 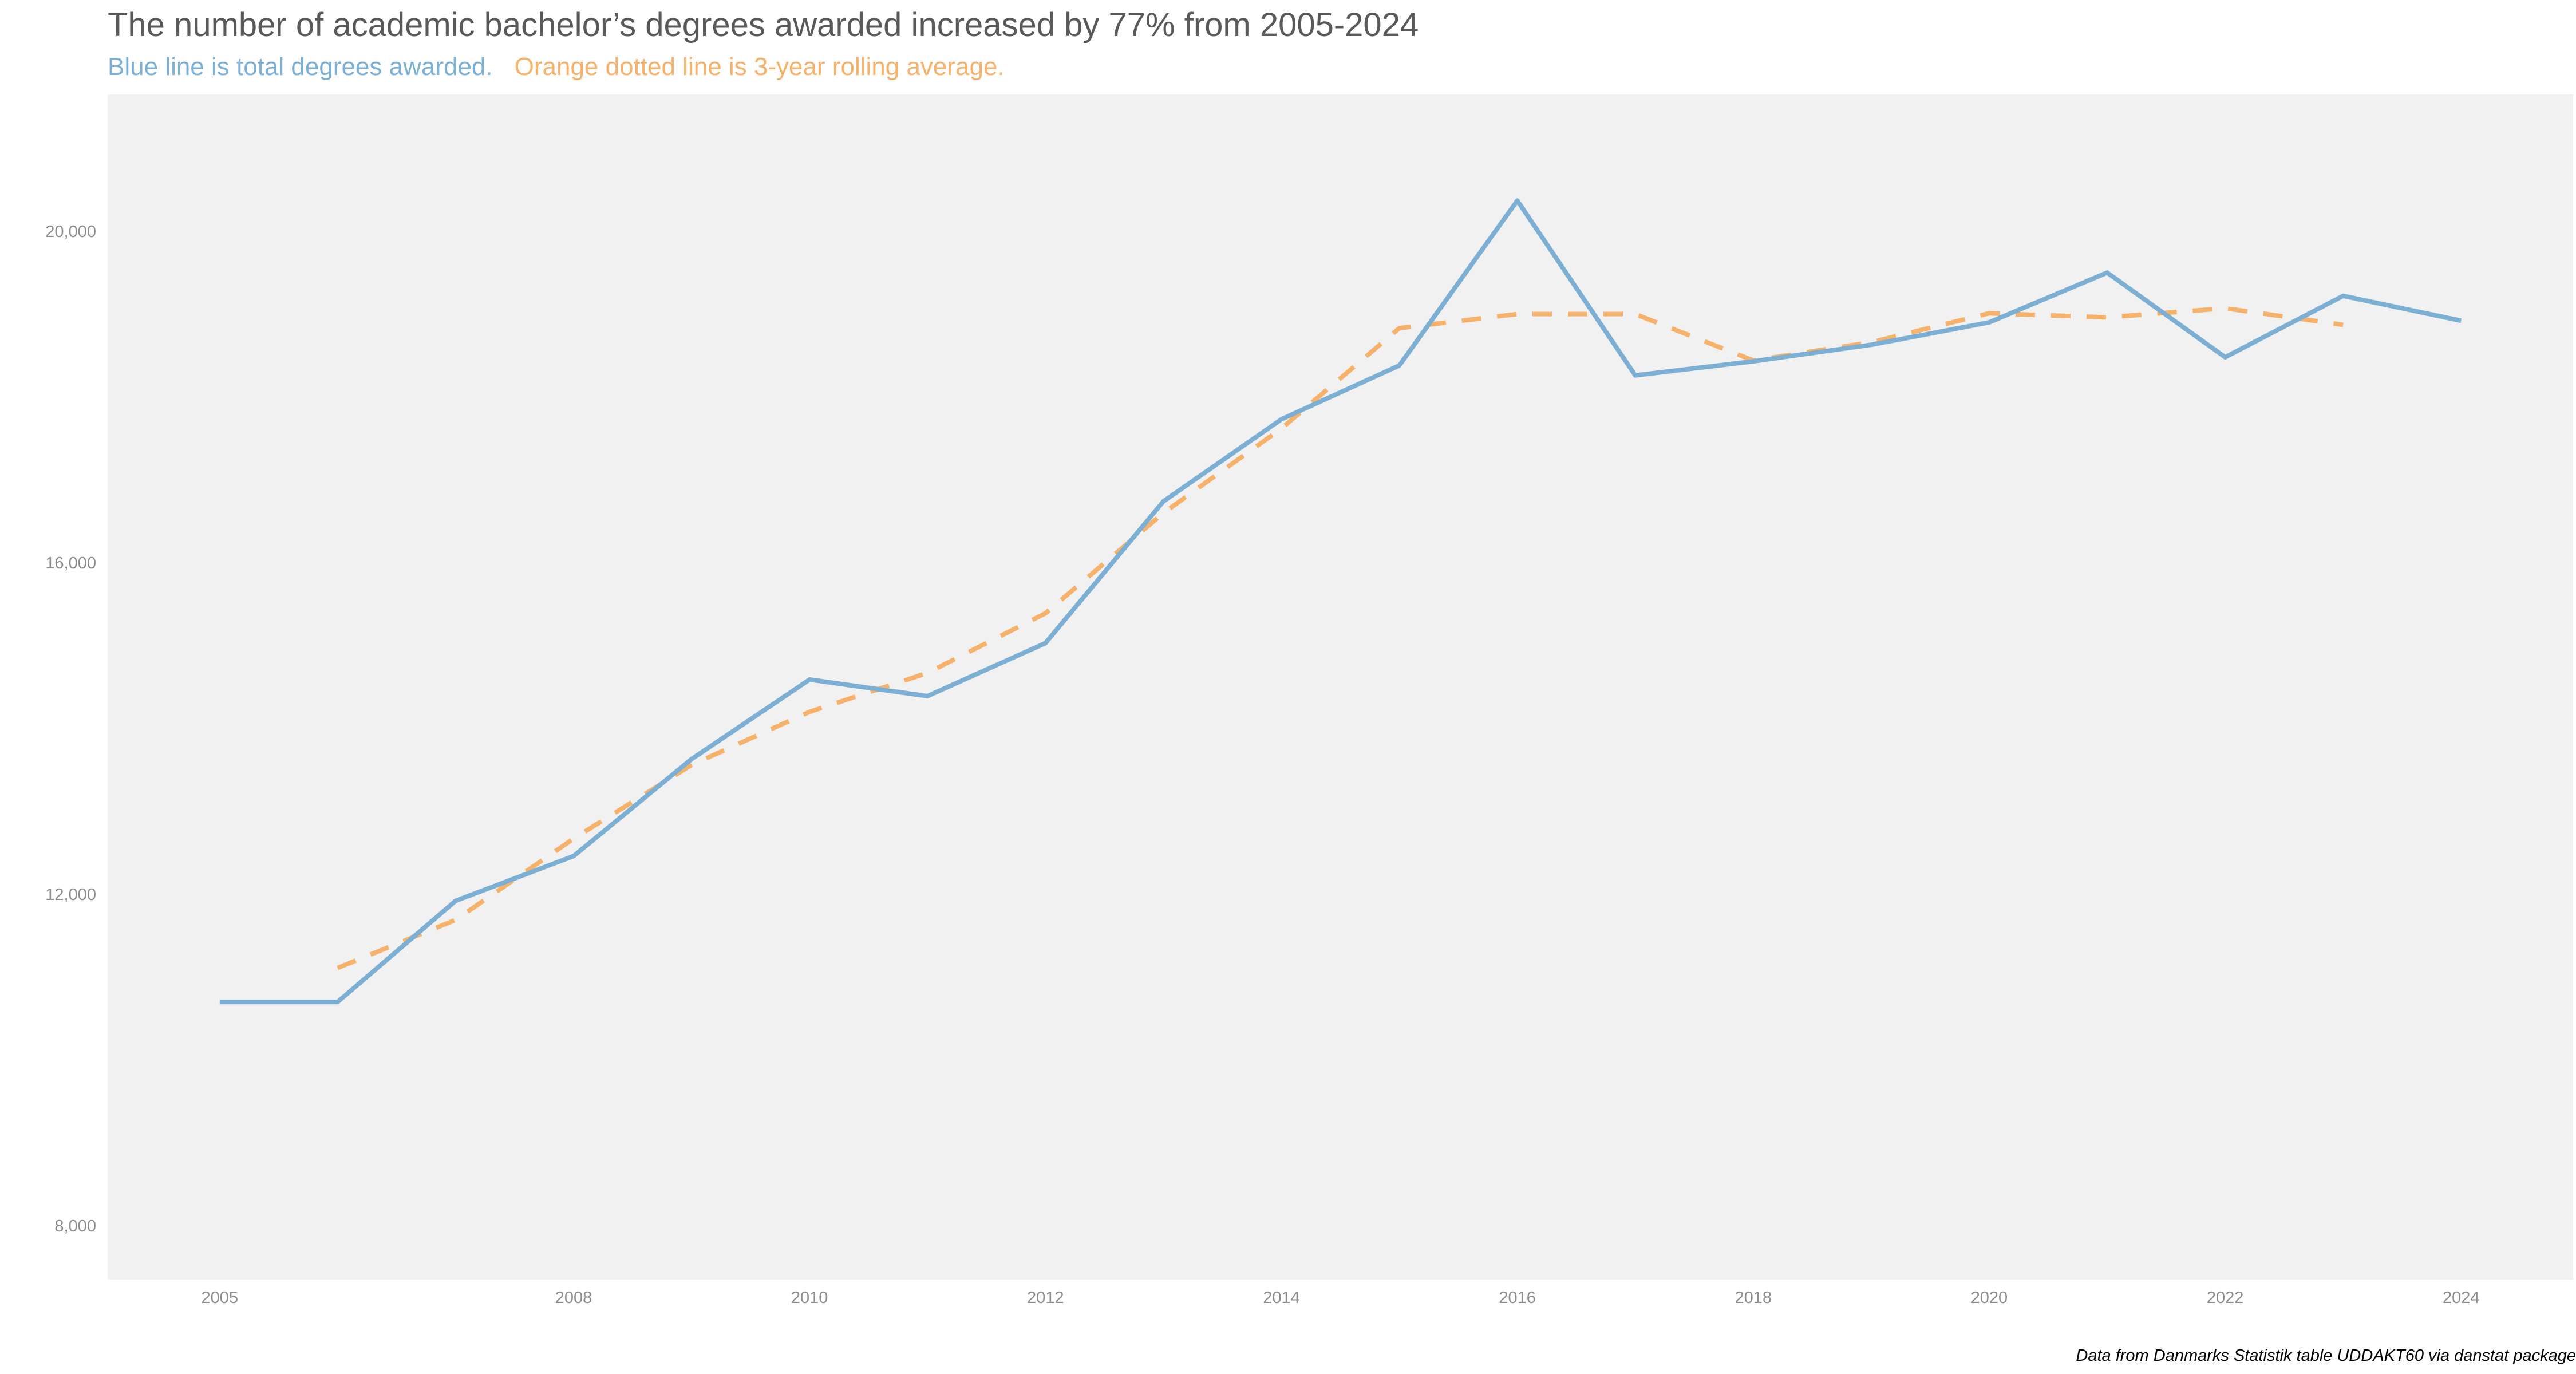 What do you see at coordinates (1281, 1298) in the screenshot?
I see `x-tick-label: 2014` at bounding box center [1281, 1298].